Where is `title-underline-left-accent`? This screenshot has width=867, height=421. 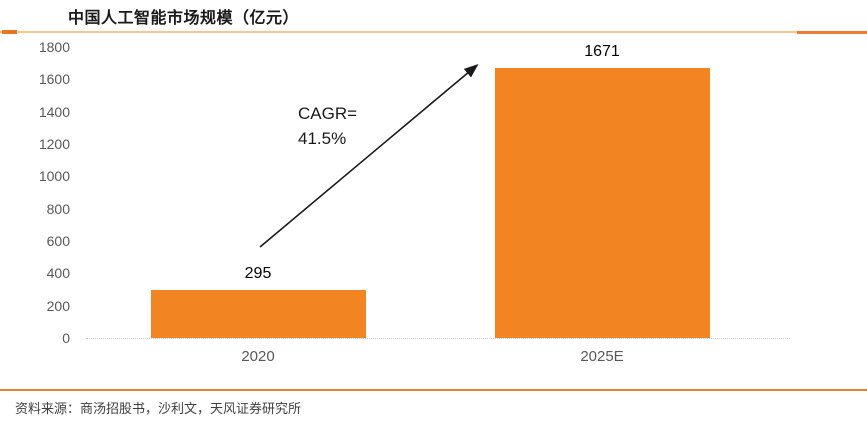
title-underline-left-accent is located at coordinates (9, 32).